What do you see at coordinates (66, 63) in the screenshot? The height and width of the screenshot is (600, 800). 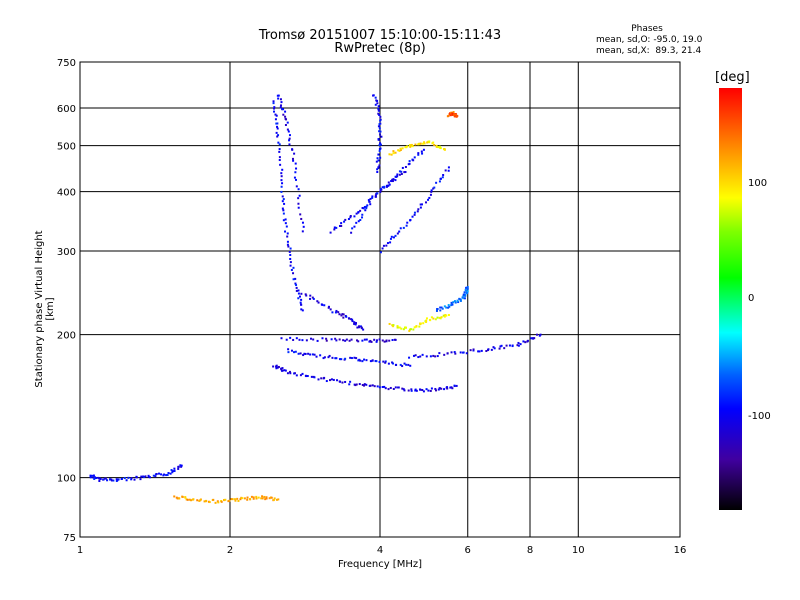 I see `y-tick-label: 750` at bounding box center [66, 63].